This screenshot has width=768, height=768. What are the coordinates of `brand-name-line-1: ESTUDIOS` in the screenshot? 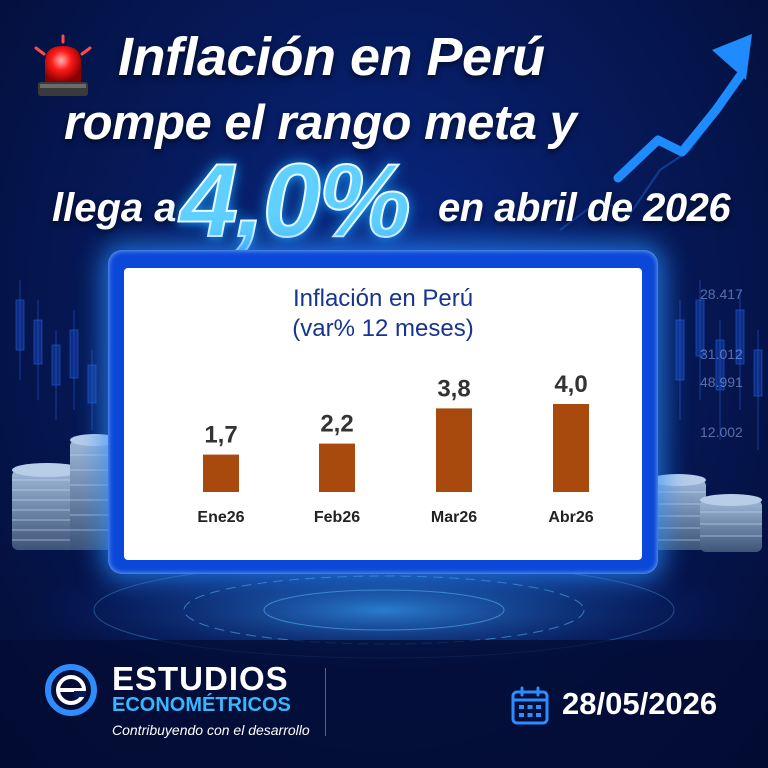 It's located at (200, 678).